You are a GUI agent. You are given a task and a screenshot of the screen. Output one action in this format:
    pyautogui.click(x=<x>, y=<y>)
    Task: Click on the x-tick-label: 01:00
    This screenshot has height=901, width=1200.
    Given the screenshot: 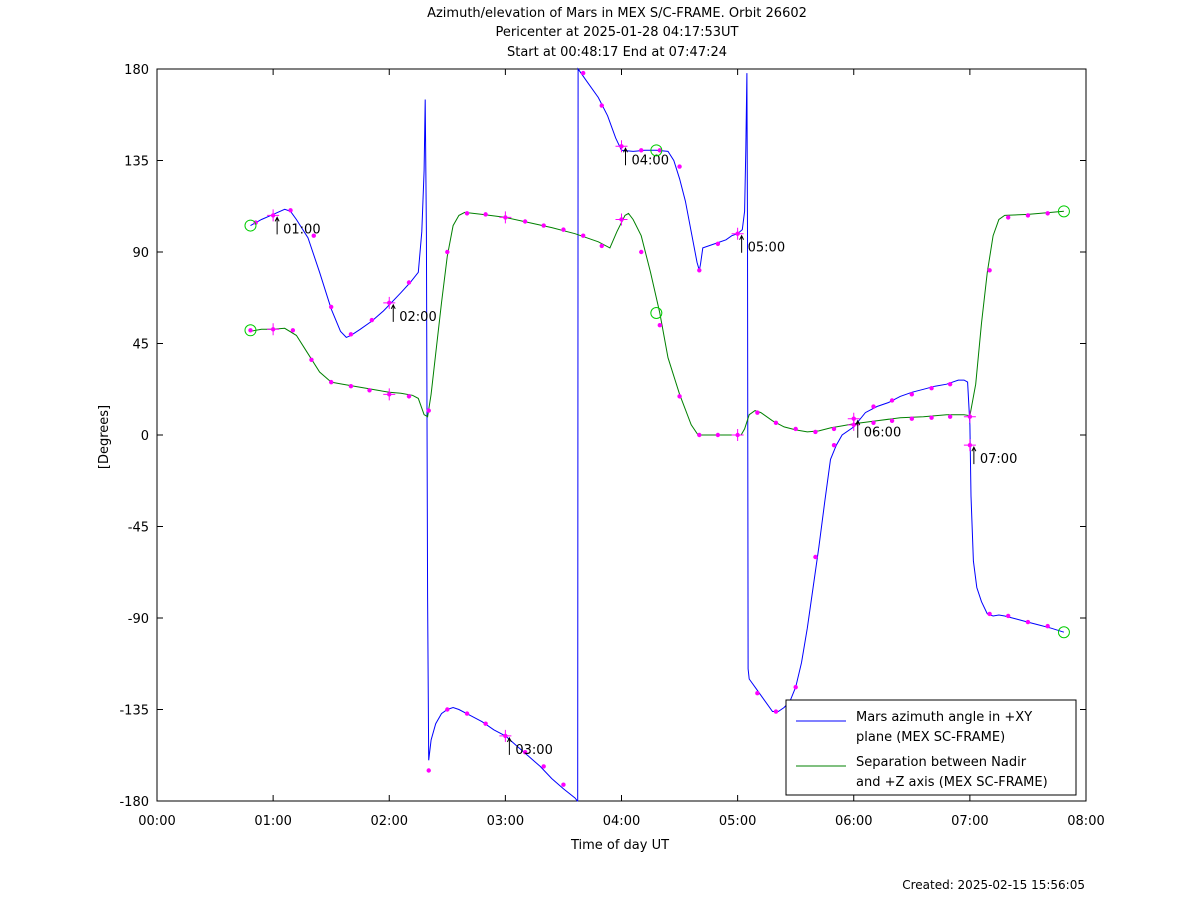 What is the action you would take?
    pyautogui.click(x=272, y=821)
    